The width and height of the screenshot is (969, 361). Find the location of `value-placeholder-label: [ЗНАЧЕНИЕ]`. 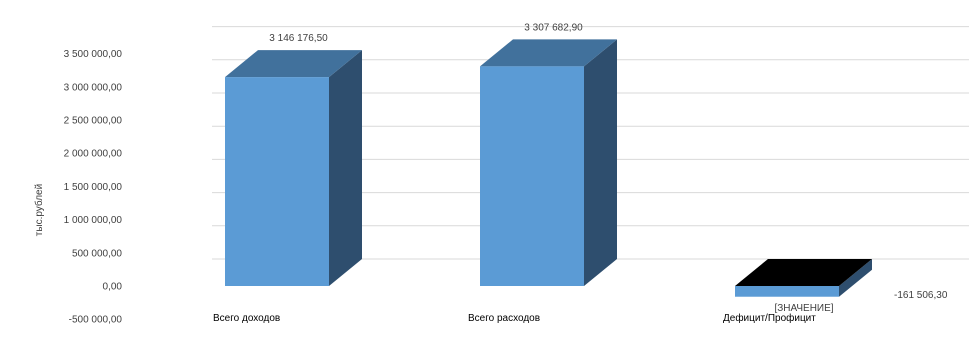

value-placeholder-label: [ЗНАЧЕНИЕ] is located at coordinates (803, 308).